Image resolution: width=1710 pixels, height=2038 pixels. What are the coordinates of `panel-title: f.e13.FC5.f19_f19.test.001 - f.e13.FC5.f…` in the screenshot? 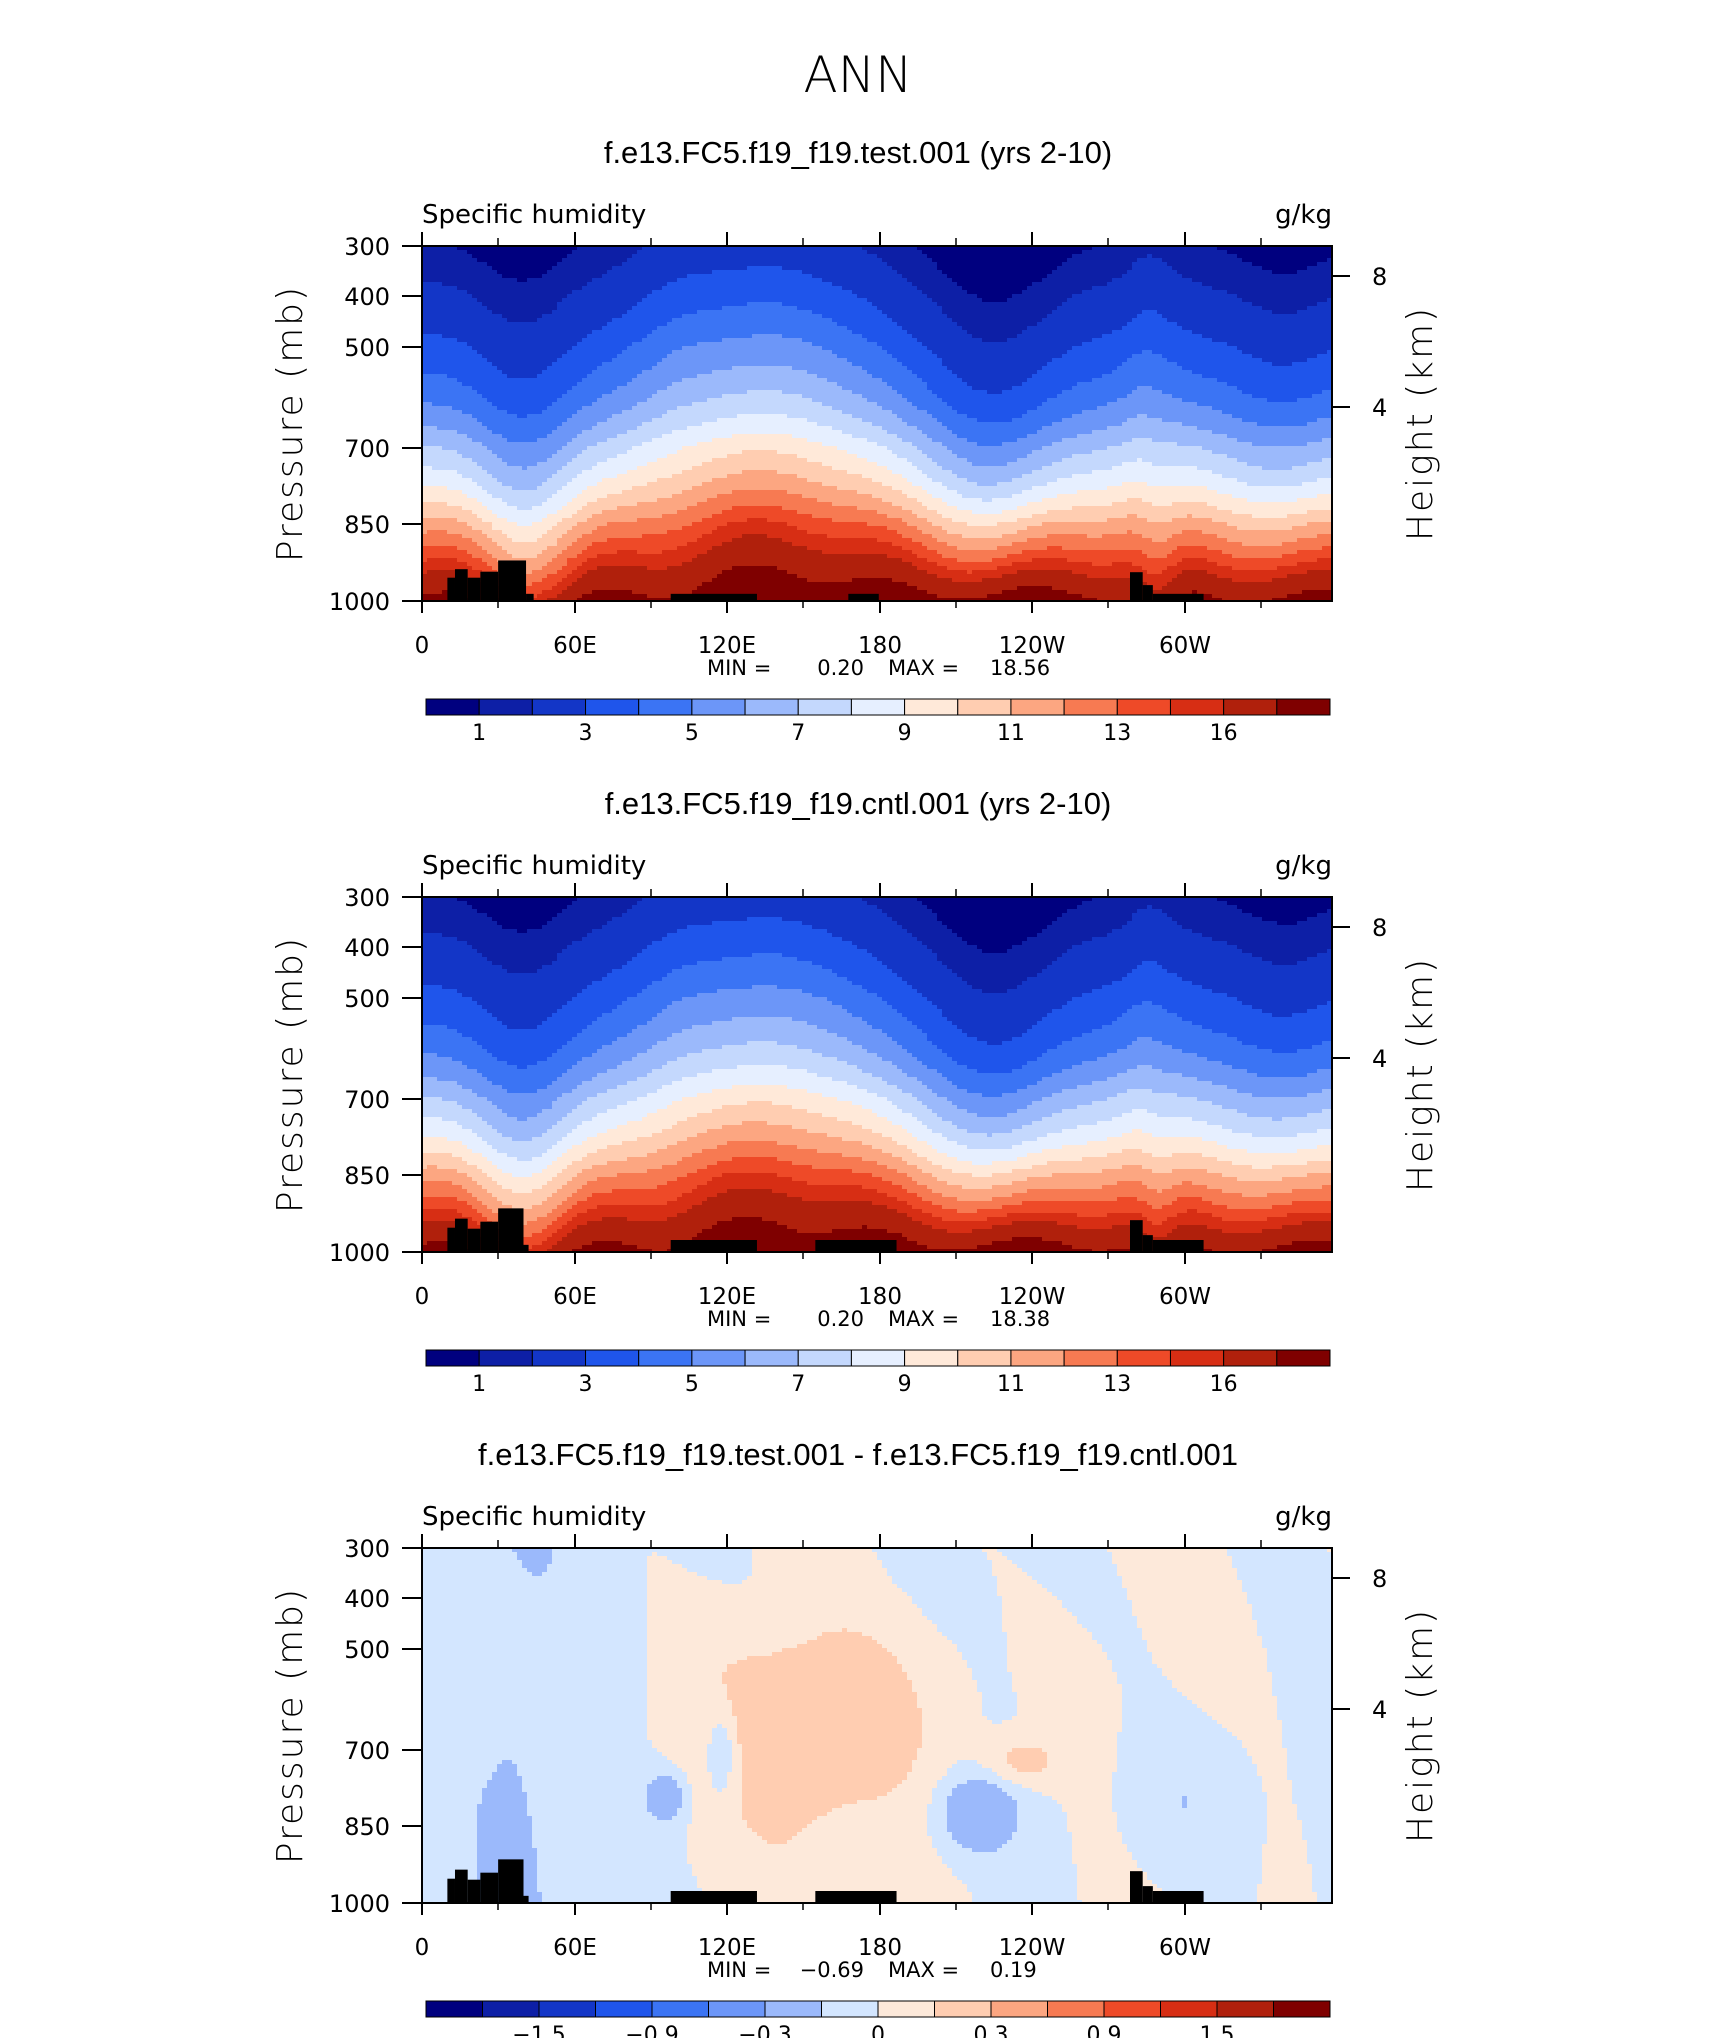 It's located at (858, 1454).